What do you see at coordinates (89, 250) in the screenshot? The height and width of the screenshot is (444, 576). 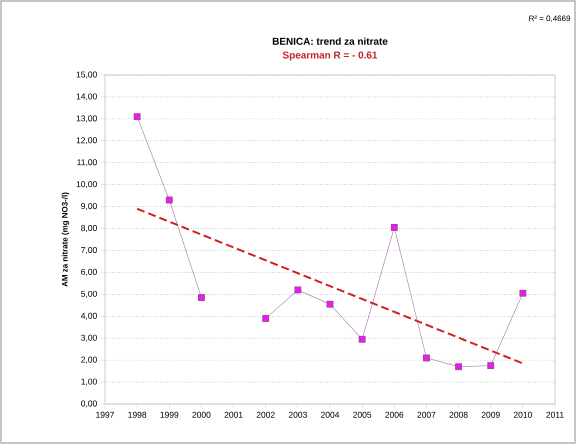 I see `y-tick-label: 7,00` at bounding box center [89, 250].